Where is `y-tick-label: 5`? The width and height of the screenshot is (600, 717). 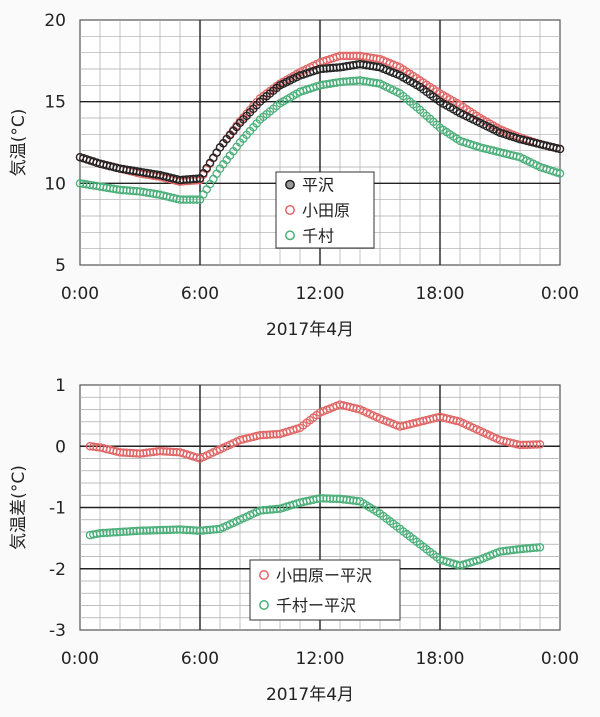 y-tick-label: 5 is located at coordinates (60, 266).